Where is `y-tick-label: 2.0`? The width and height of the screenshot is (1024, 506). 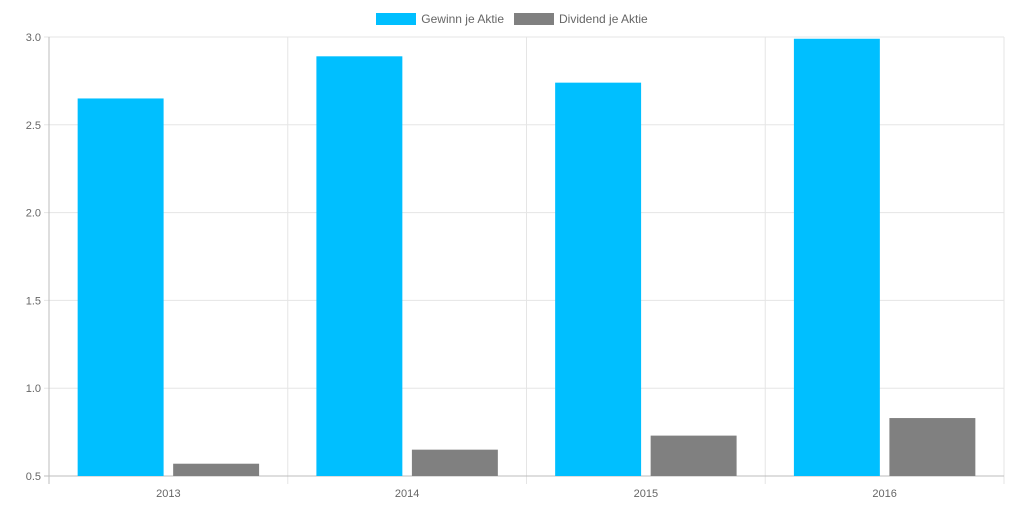 y-tick-label: 2.0 is located at coordinates (33, 214).